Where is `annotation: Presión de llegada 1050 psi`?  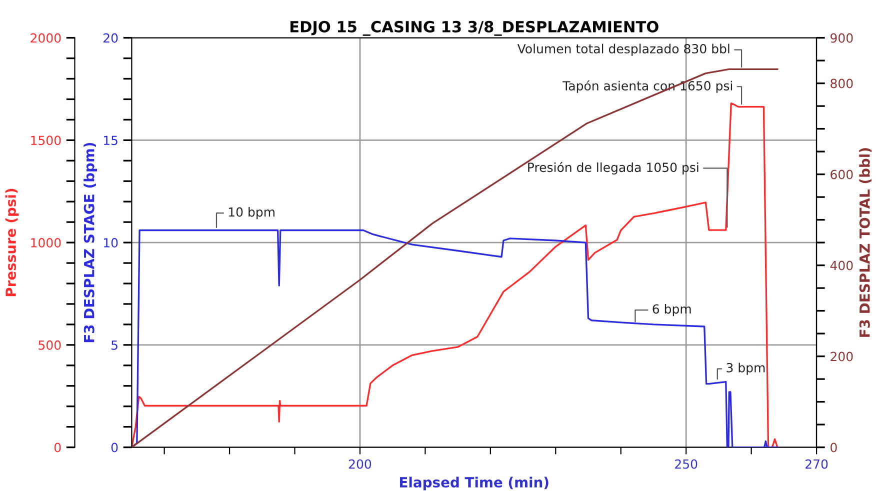 annotation: Presión de llegada 1050 psi is located at coordinates (613, 168).